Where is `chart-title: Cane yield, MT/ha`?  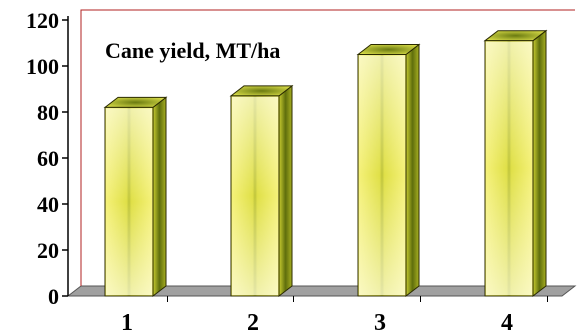
chart-title: Cane yield, MT/ha is located at coordinates (192, 50).